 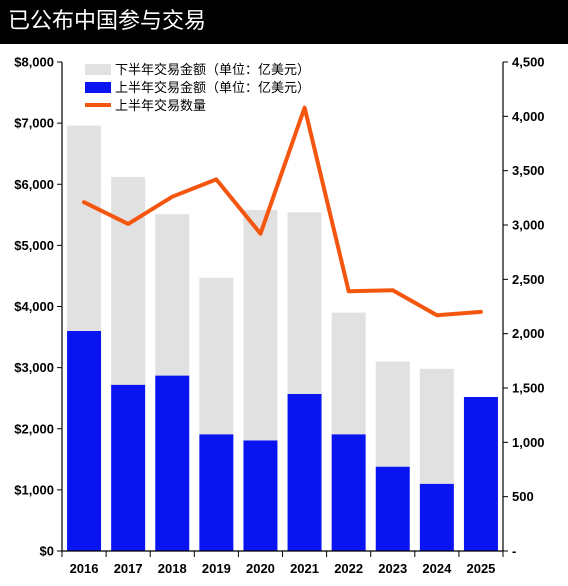 What do you see at coordinates (528, 442) in the screenshot?
I see `y-right-tick-label: 1,000` at bounding box center [528, 442].